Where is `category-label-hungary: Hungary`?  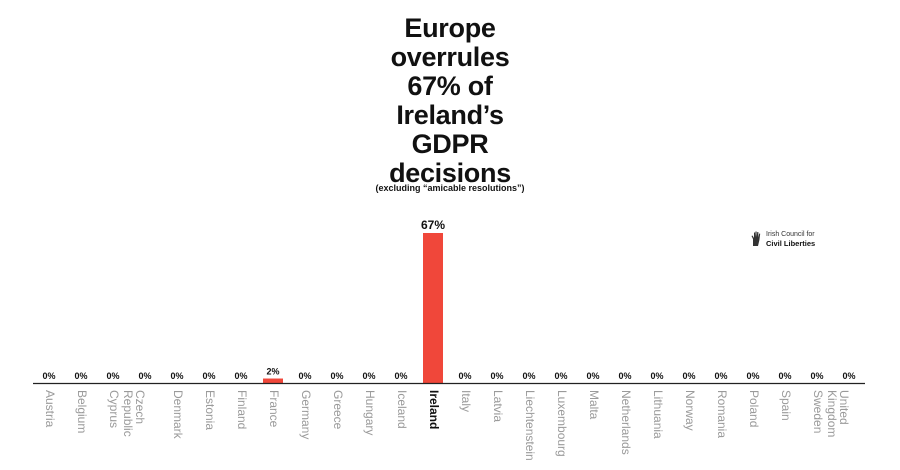 category-label-hungary: Hungary is located at coordinates (370, 412).